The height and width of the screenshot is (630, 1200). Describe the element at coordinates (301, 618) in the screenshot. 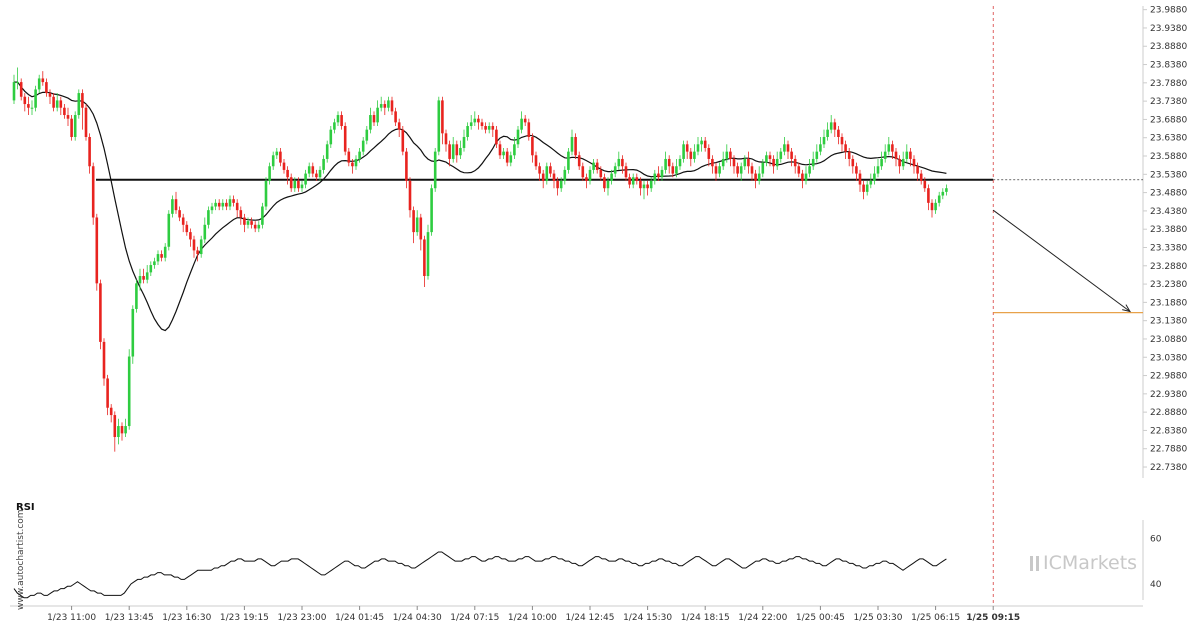

I see `time-tick-label: 1/23 23:00` at that location.